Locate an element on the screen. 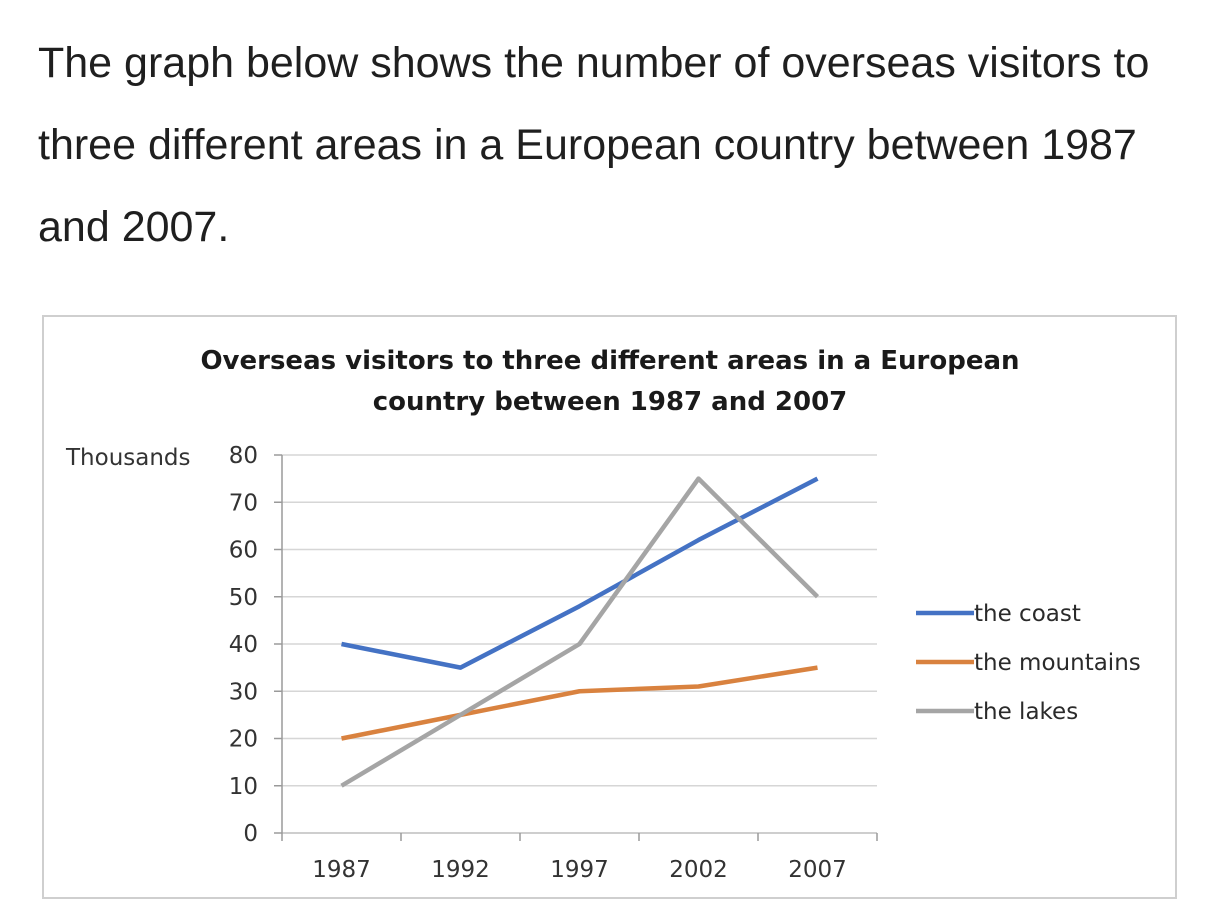  y-axis-title: Thousands is located at coordinates (128, 458).